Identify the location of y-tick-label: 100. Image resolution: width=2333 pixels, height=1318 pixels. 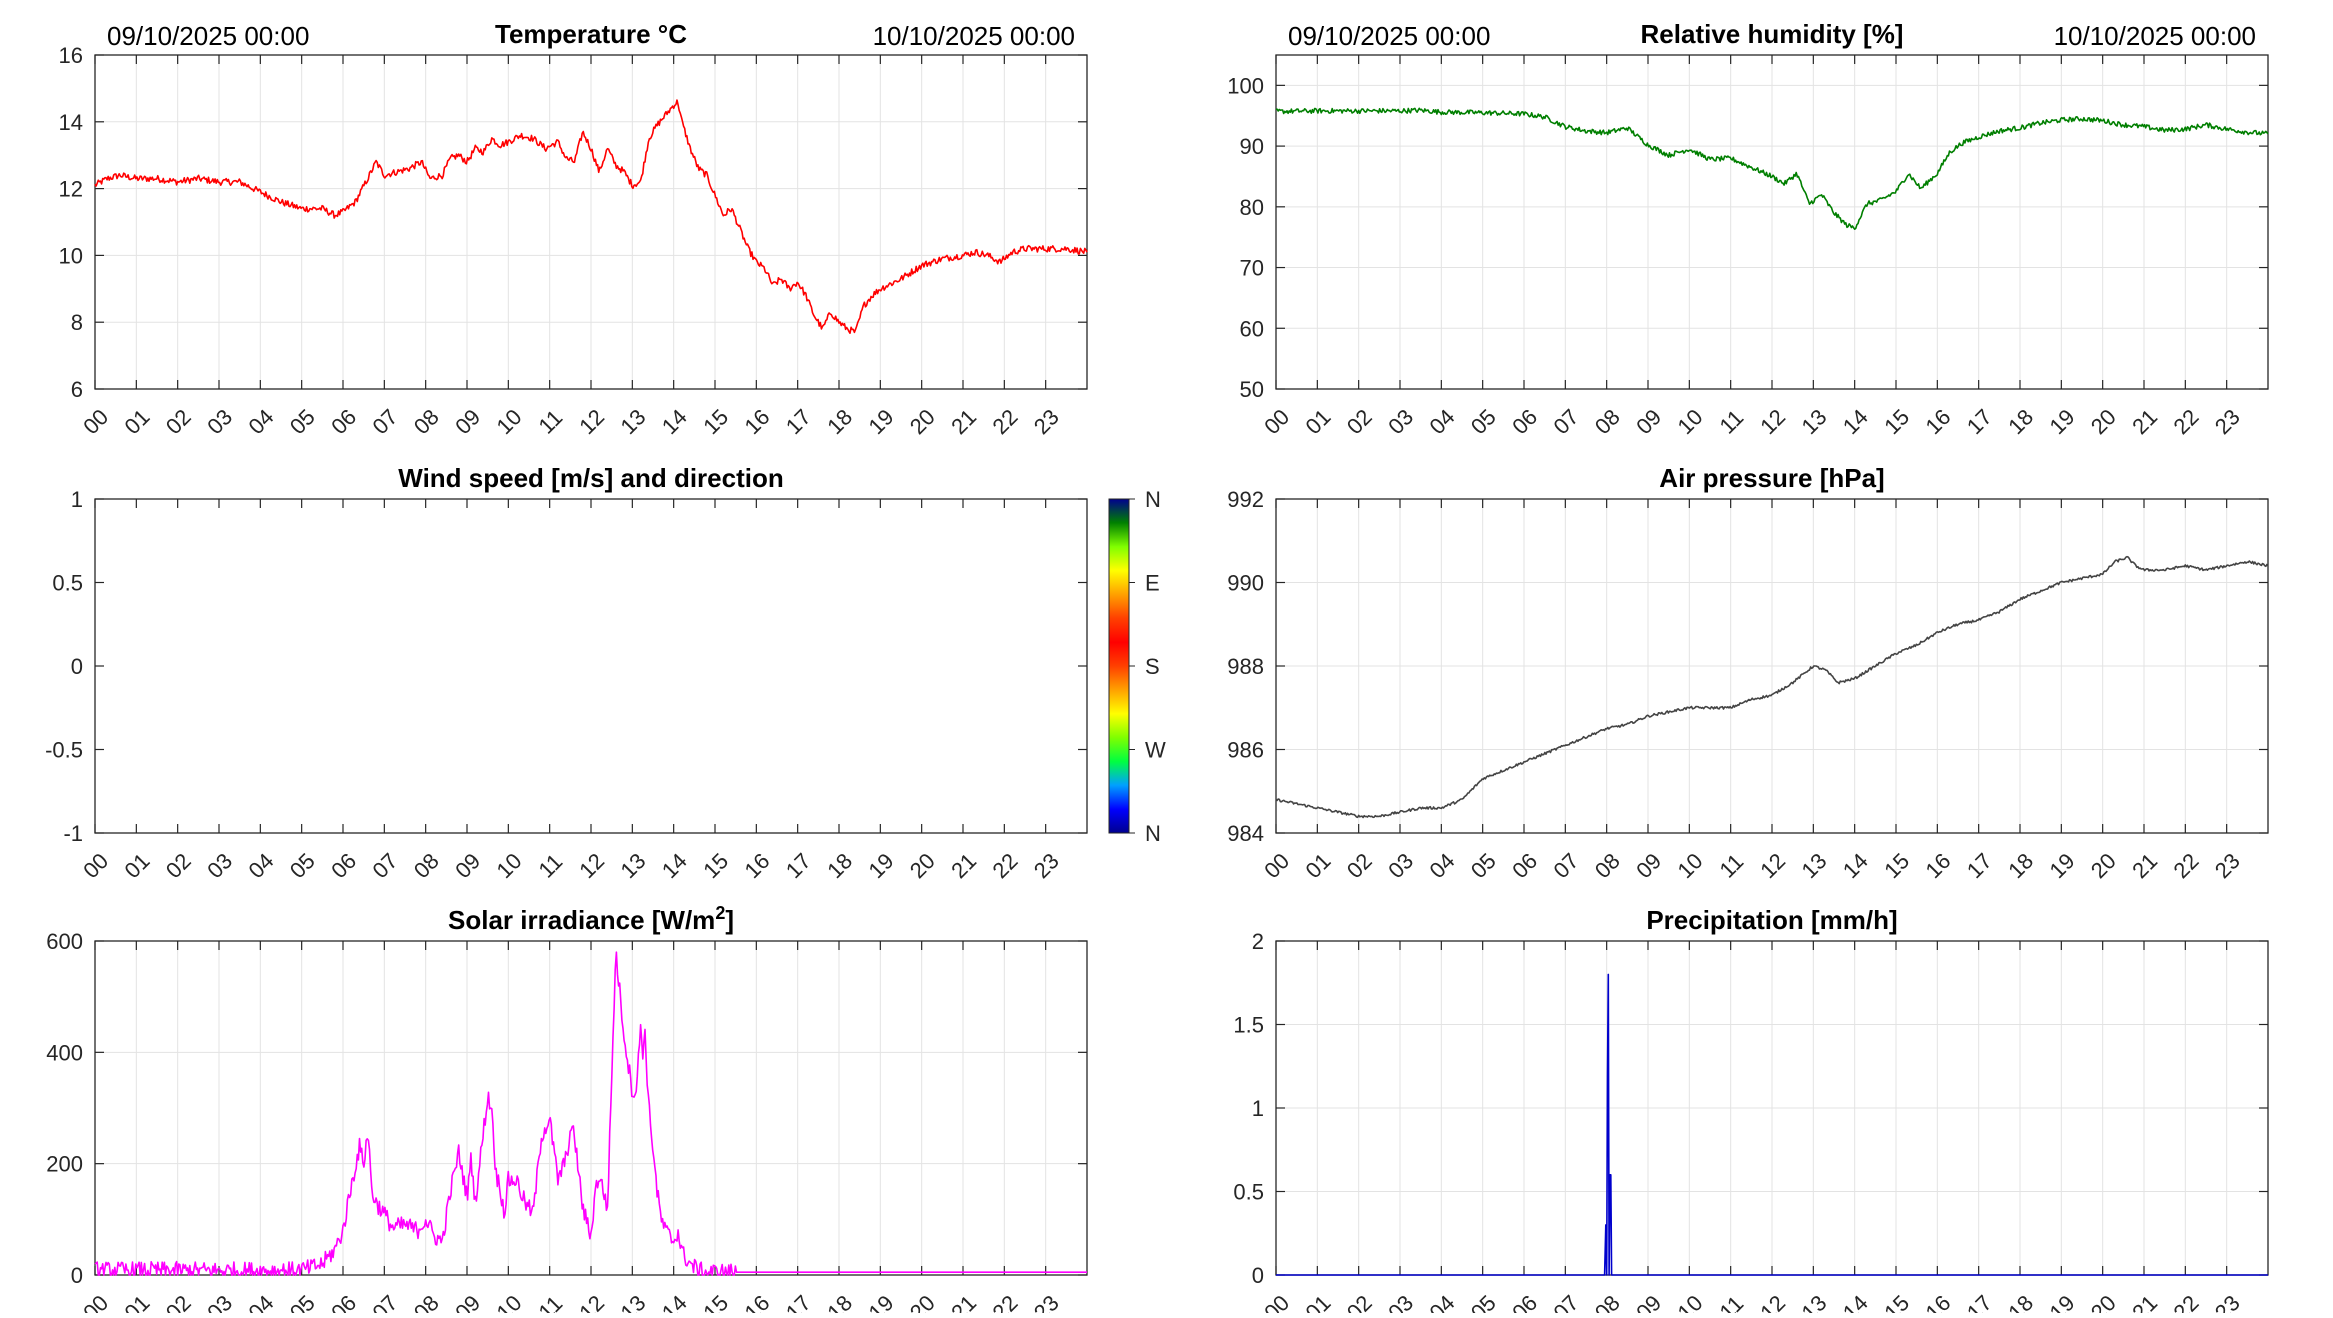
(1245, 85).